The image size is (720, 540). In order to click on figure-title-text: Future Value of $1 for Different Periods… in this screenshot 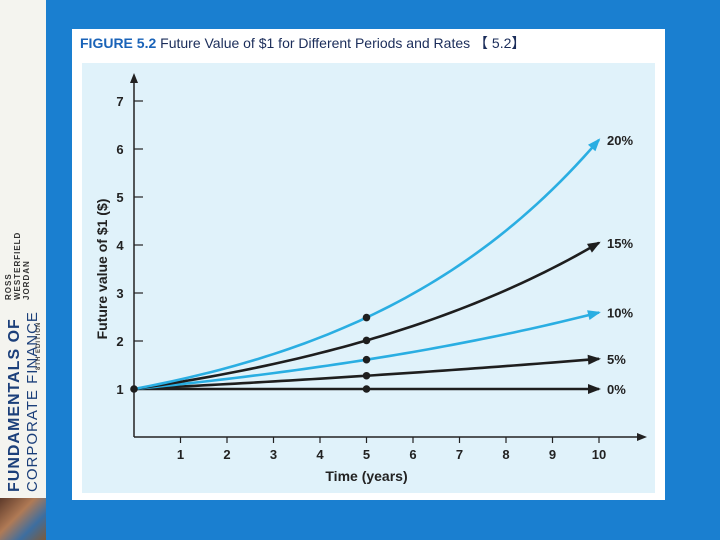, I will do `click(315, 43)`.